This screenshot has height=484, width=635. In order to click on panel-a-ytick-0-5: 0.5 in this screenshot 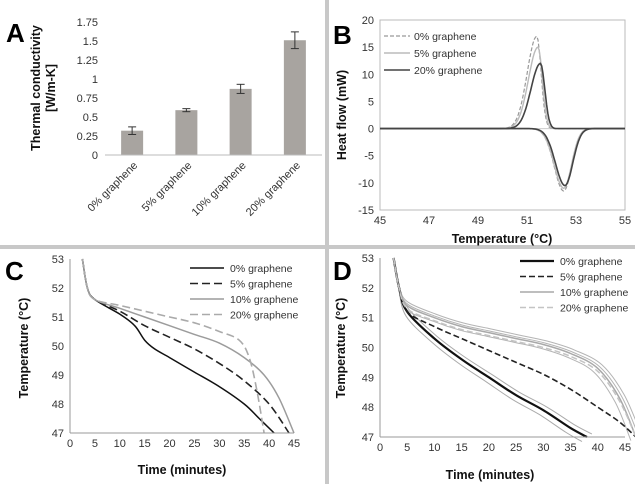, I will do `click(90, 118)`.